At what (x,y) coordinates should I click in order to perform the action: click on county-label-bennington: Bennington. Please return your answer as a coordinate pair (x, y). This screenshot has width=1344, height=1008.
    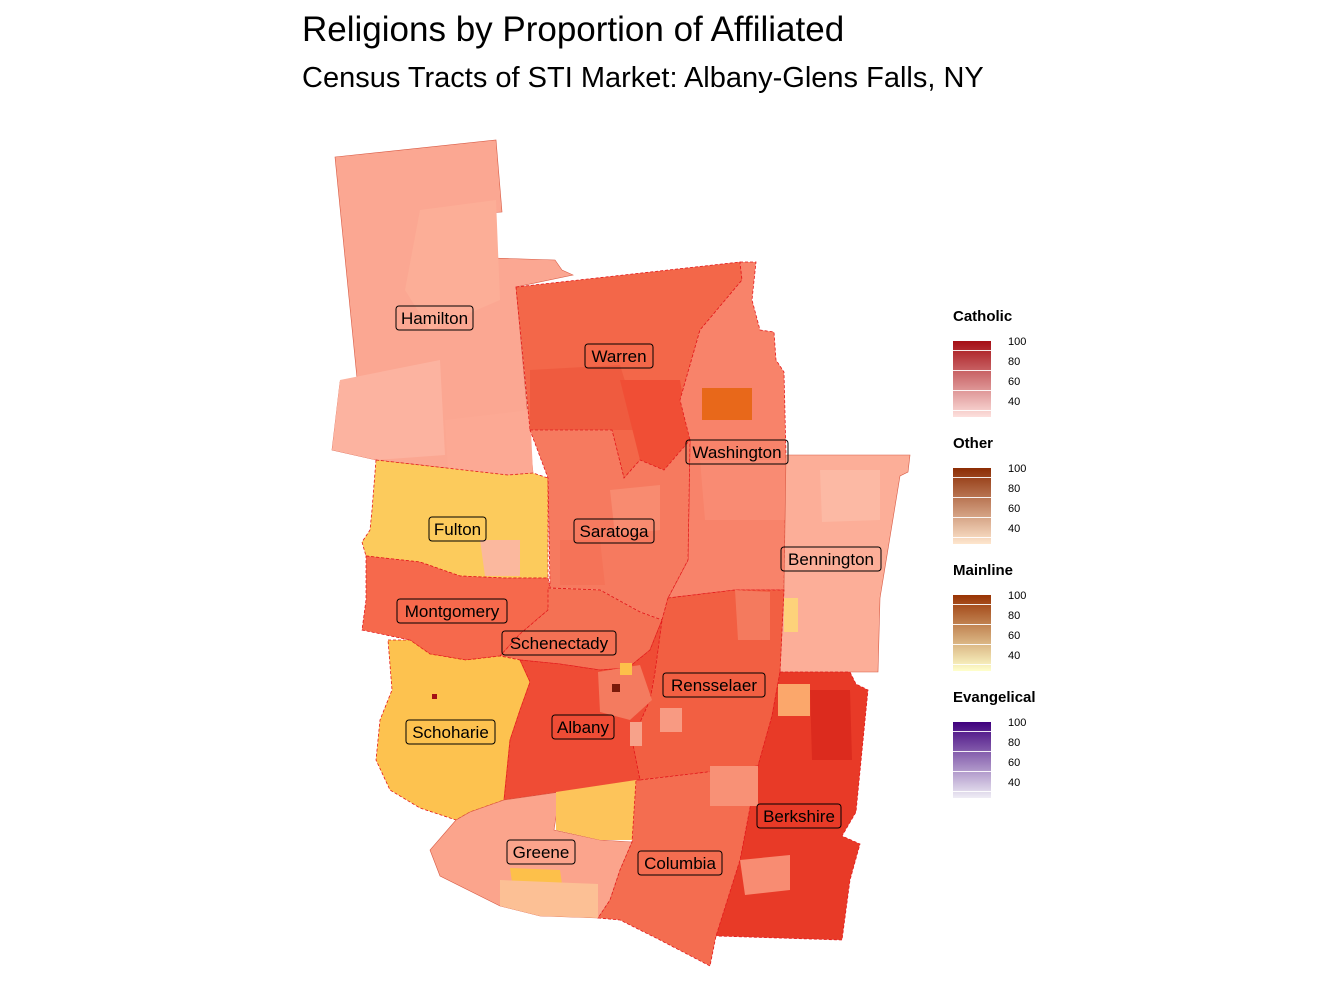
    Looking at the image, I should click on (831, 559).